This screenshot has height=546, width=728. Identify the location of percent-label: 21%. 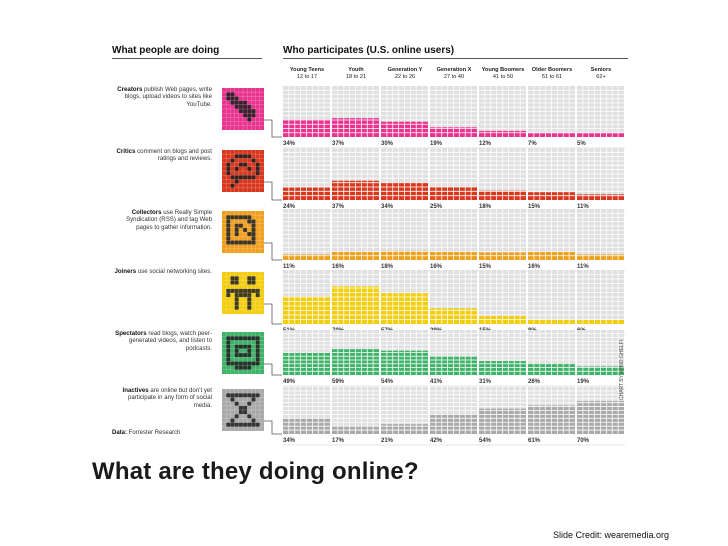
(387, 441).